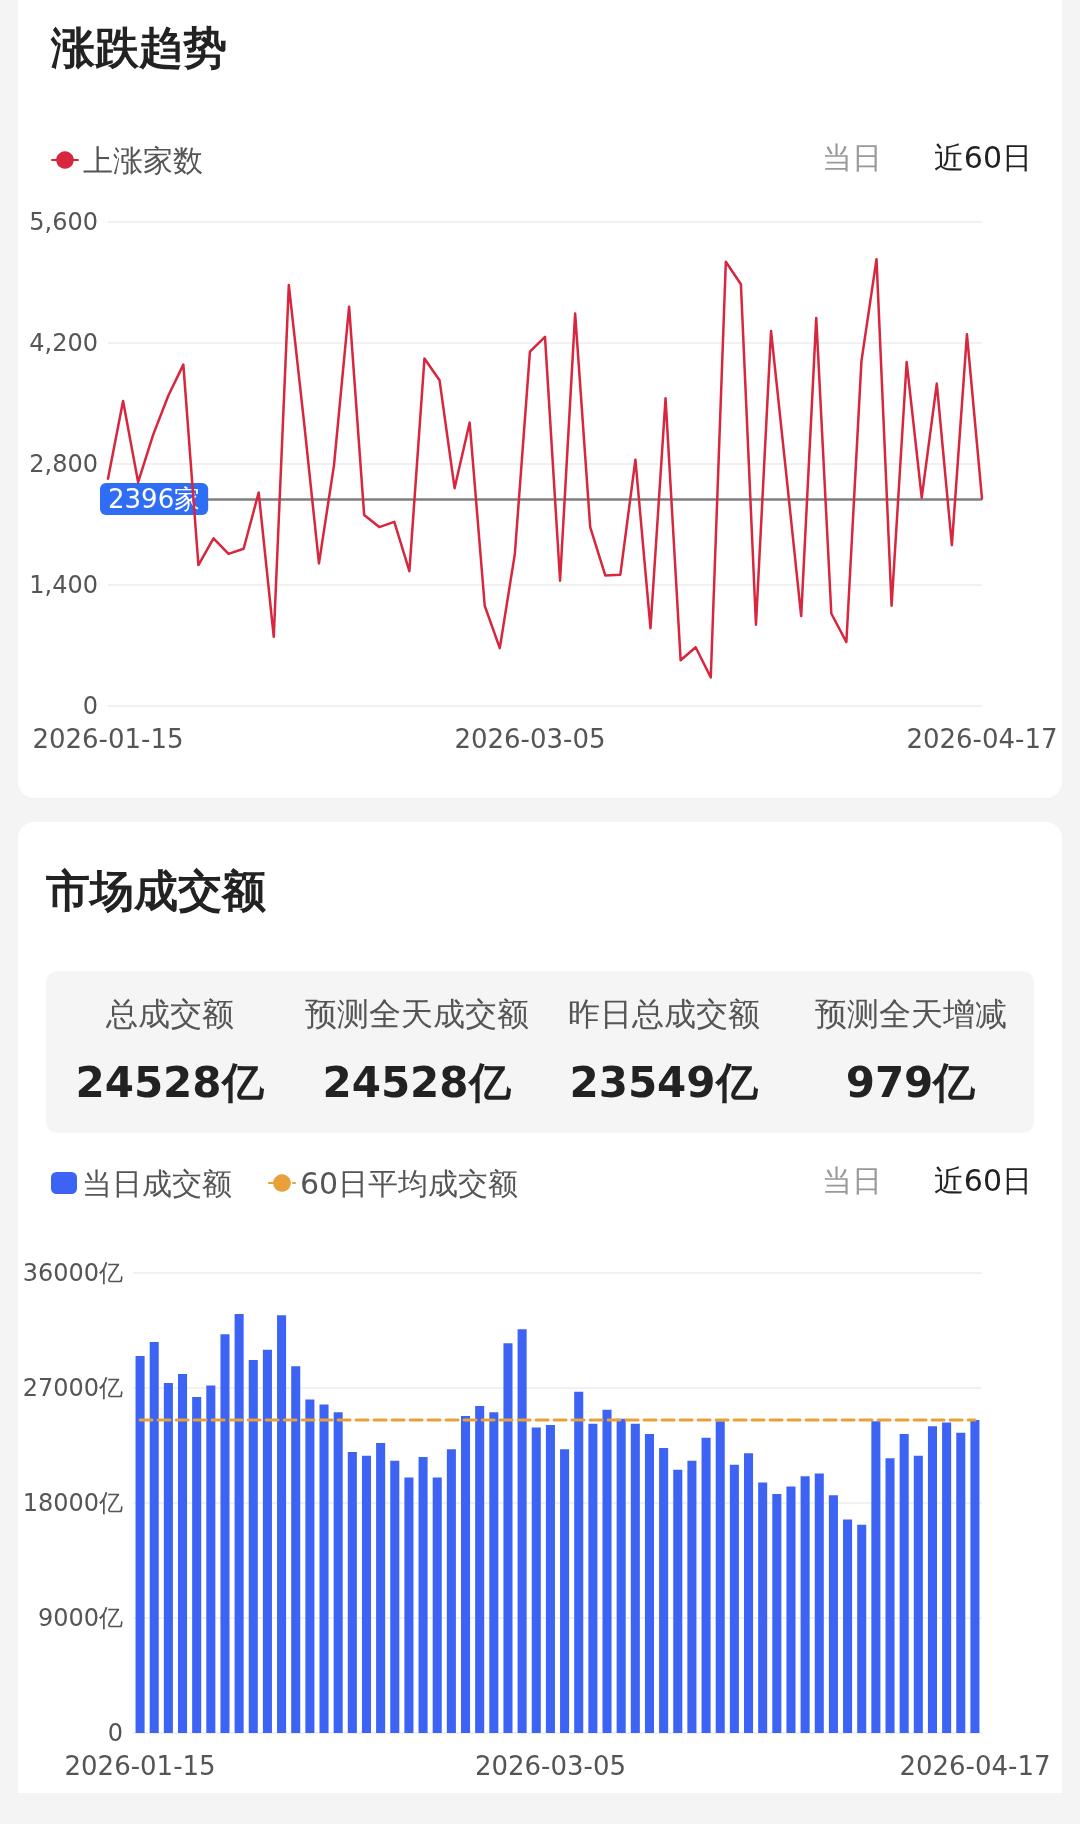 The height and width of the screenshot is (1824, 1080). What do you see at coordinates (157, 1183) in the screenshot?
I see `legend-label: 当日成交额` at bounding box center [157, 1183].